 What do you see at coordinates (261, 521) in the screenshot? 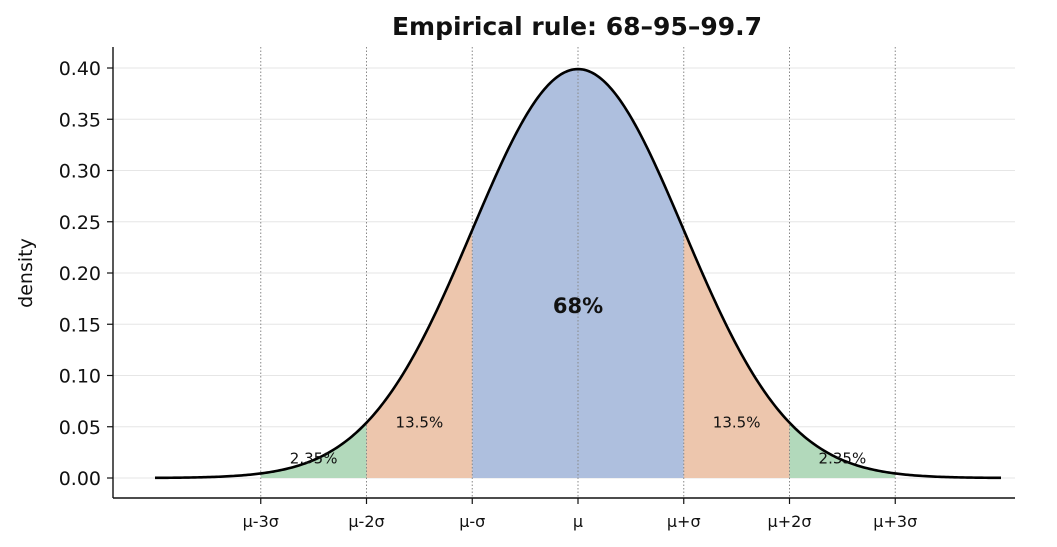
I see `x-tick-label-0: μ-3σ` at bounding box center [261, 521].